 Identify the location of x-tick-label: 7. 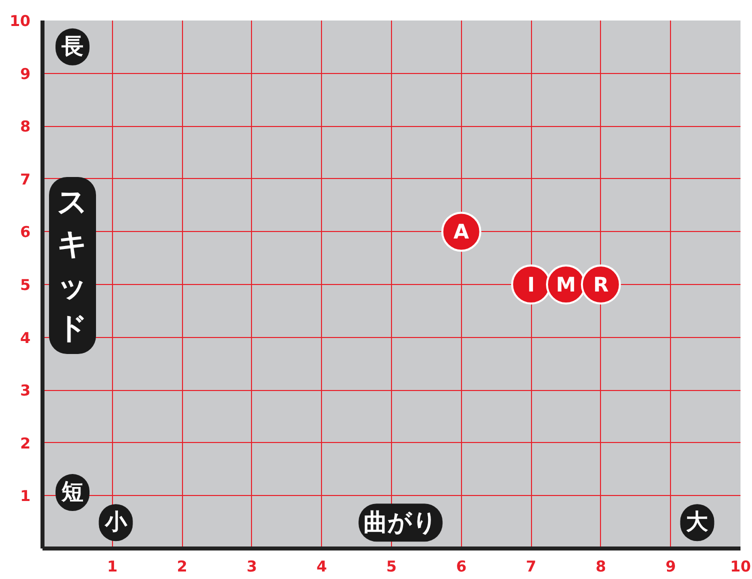
(531, 567).